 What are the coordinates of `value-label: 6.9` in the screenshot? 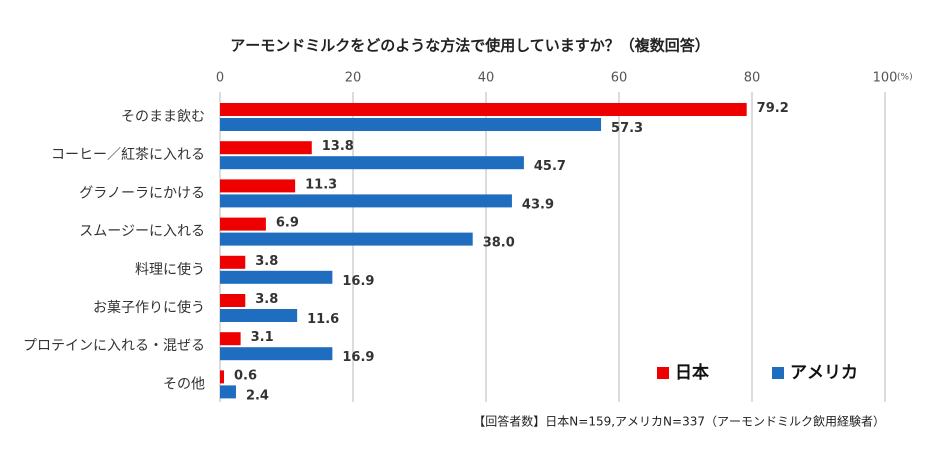 It's located at (287, 223).